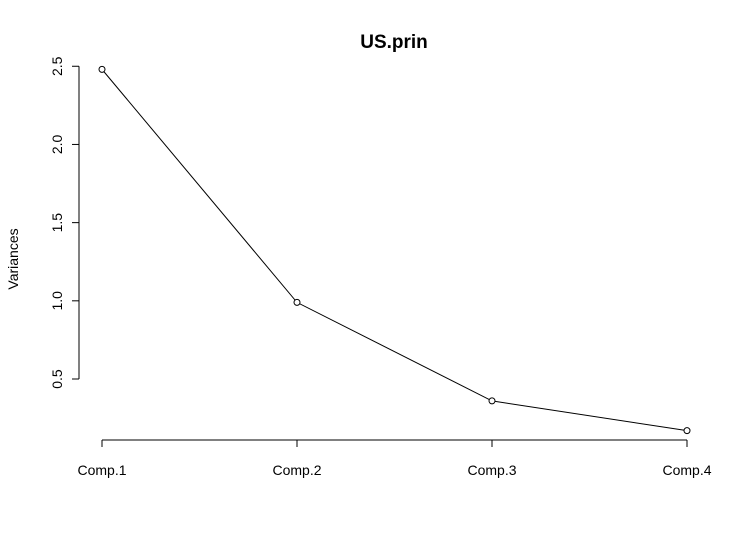 Image resolution: width=751 pixels, height=538 pixels. Describe the element at coordinates (57, 66) in the screenshot. I see `y-tick-label: 2.5` at that location.